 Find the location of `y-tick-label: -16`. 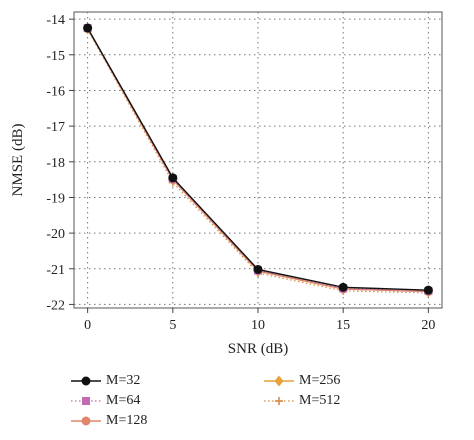

y-tick-label: -16 is located at coordinates (55, 91).